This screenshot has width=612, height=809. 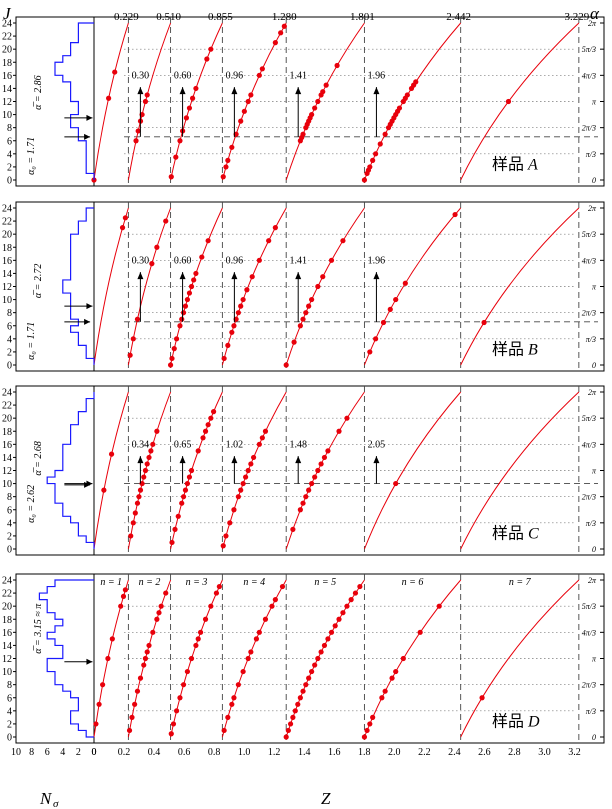 What do you see at coordinates (38, 92) in the screenshot?
I see `alpha-mean-label: α̅ = 2.86` at bounding box center [38, 92].